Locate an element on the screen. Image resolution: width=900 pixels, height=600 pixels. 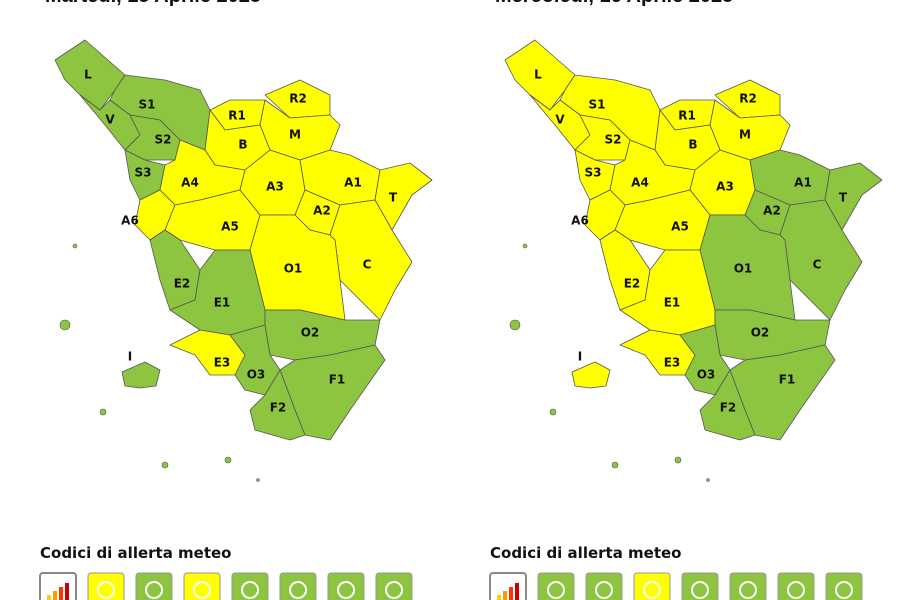
zone-label: V is located at coordinates (110, 120).